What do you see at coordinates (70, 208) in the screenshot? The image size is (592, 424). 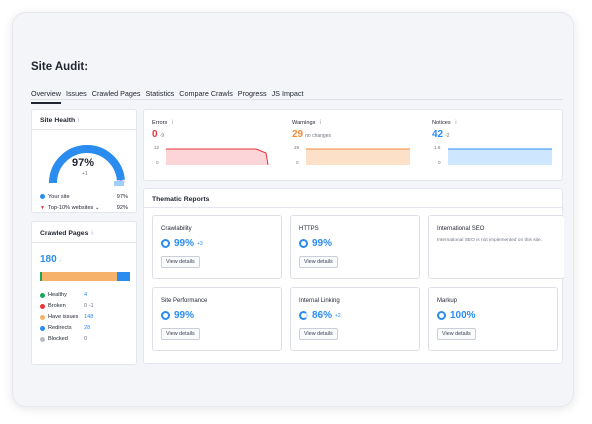 I see `top10-label: Top-10% websites` at bounding box center [70, 208].